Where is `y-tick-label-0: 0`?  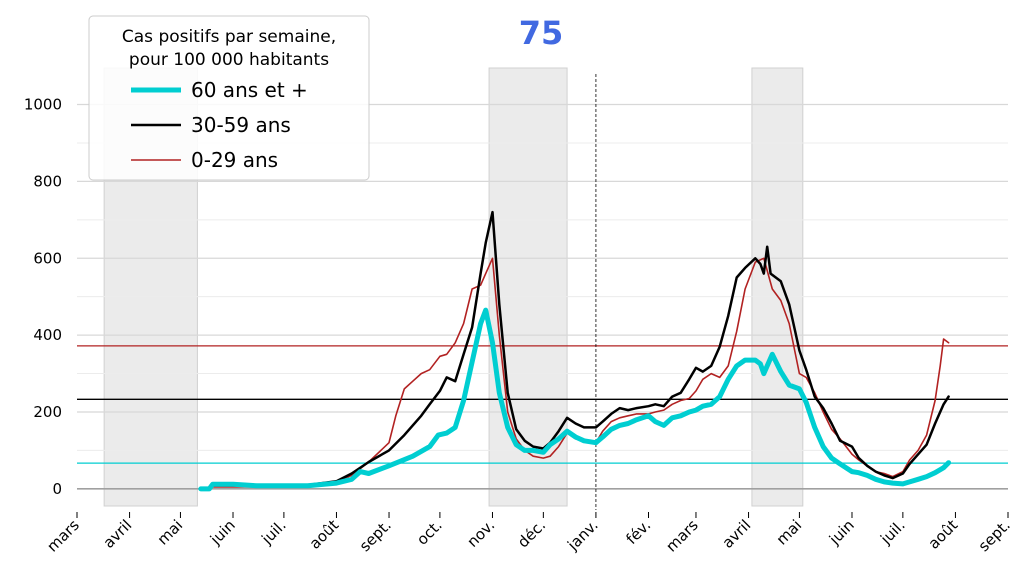 y-tick-label-0: 0 is located at coordinates (57, 489).